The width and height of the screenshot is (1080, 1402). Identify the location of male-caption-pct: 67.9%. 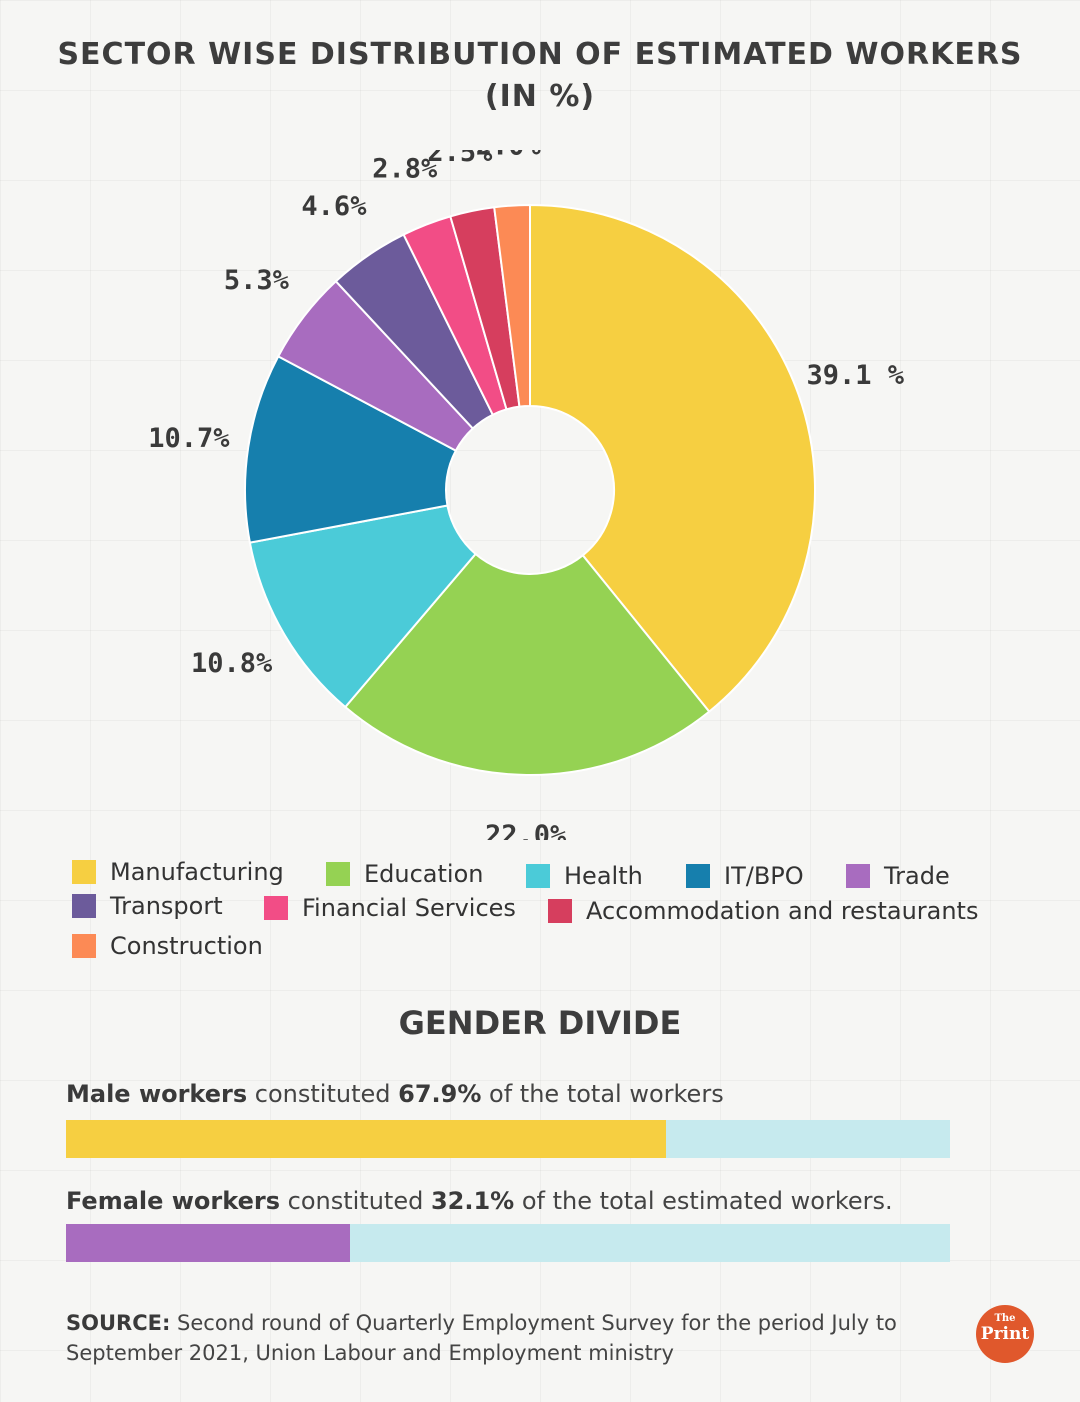
(440, 1094).